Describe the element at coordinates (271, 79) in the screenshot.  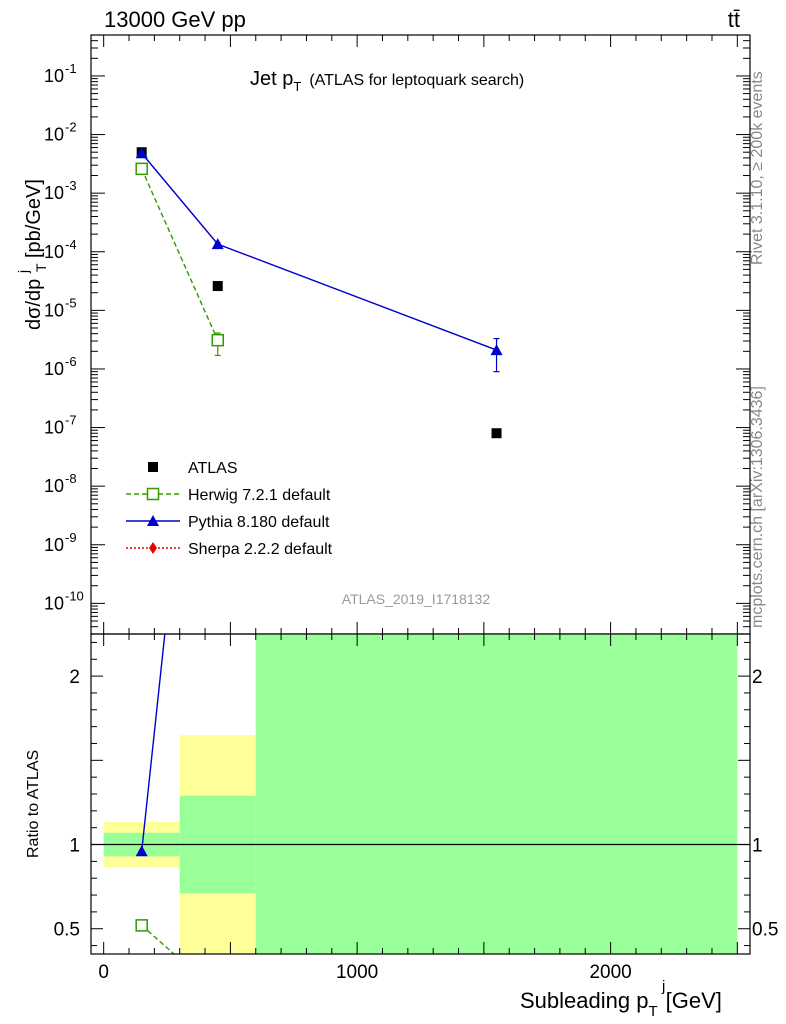
I see `plot-title-main: Jet p` at that location.